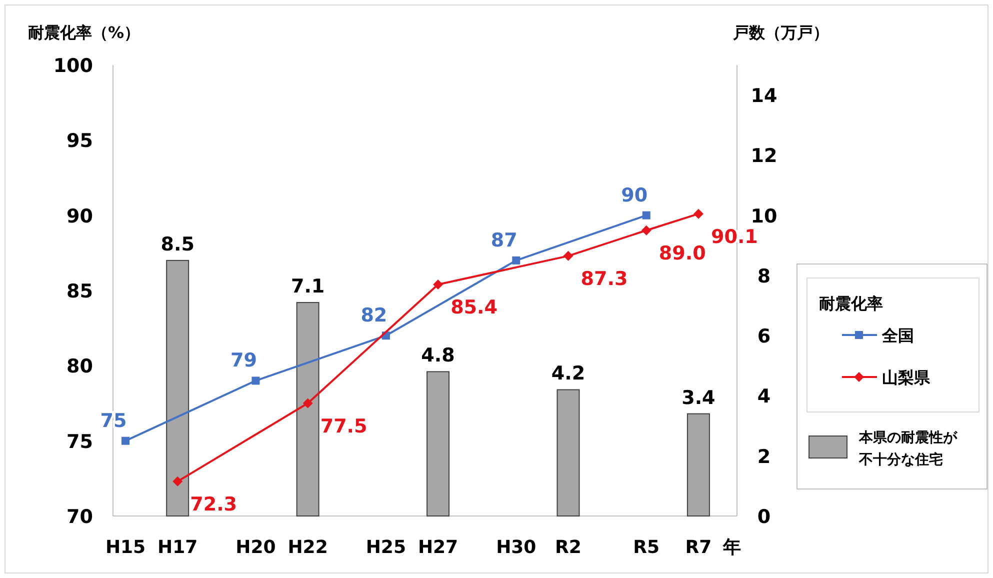 This screenshot has width=993, height=578. I want to click on data-label: 90.1, so click(734, 237).